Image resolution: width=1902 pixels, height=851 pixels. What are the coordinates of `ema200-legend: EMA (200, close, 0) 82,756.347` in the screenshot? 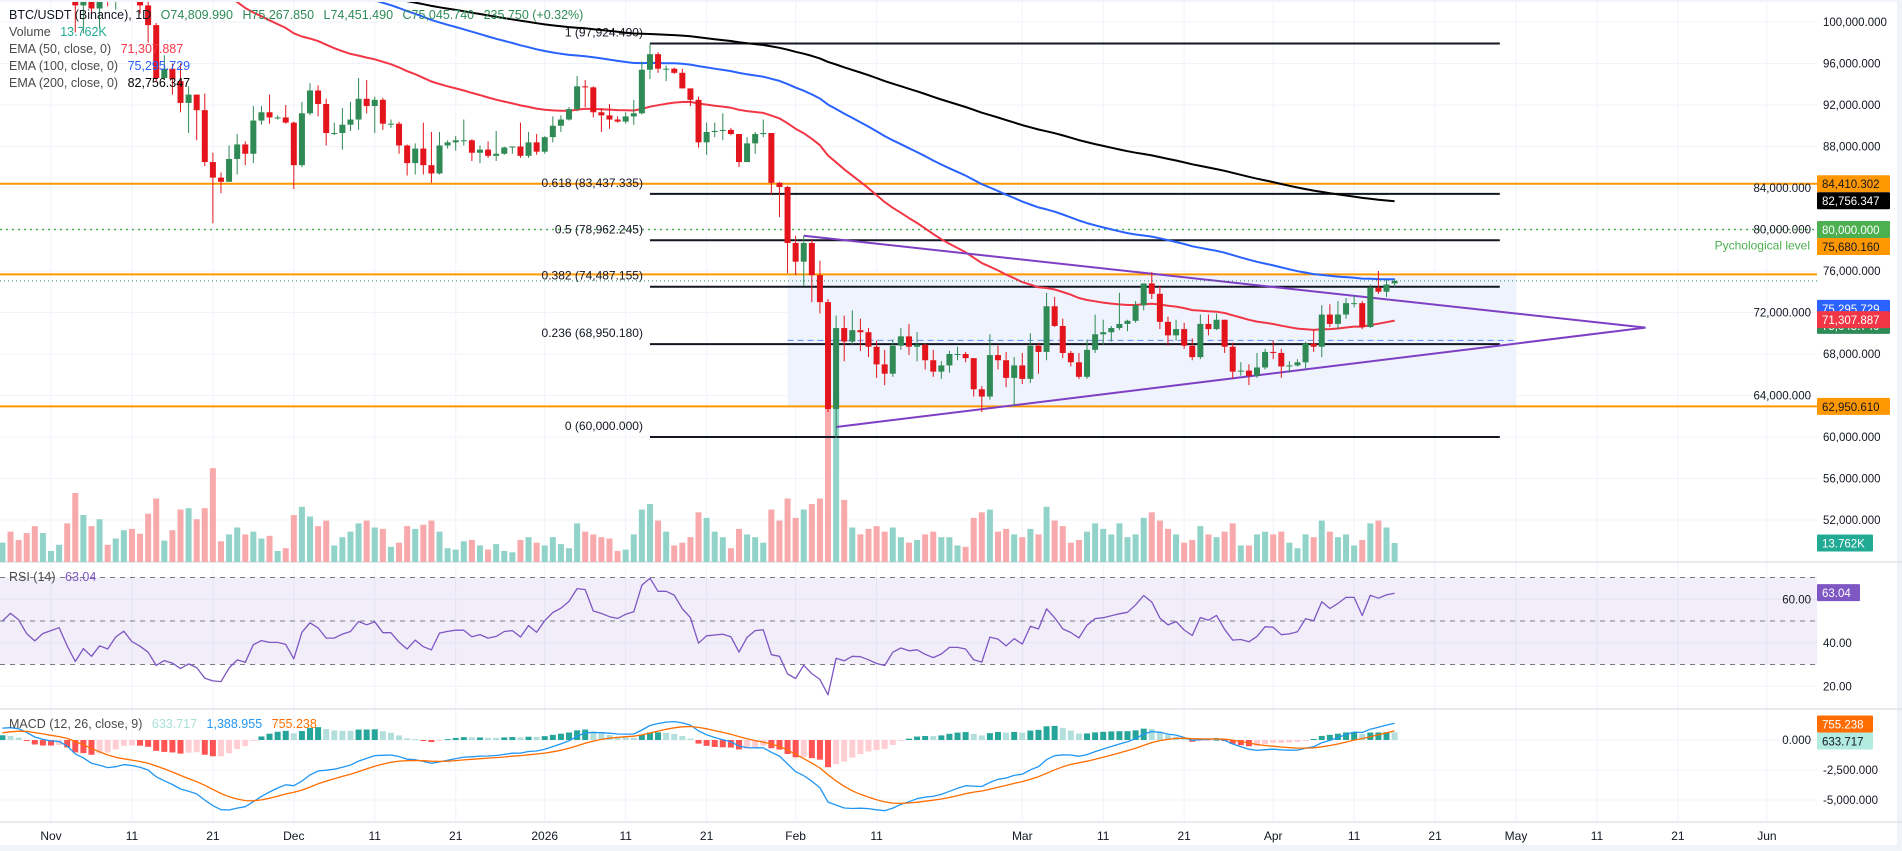 It's located at (102, 83).